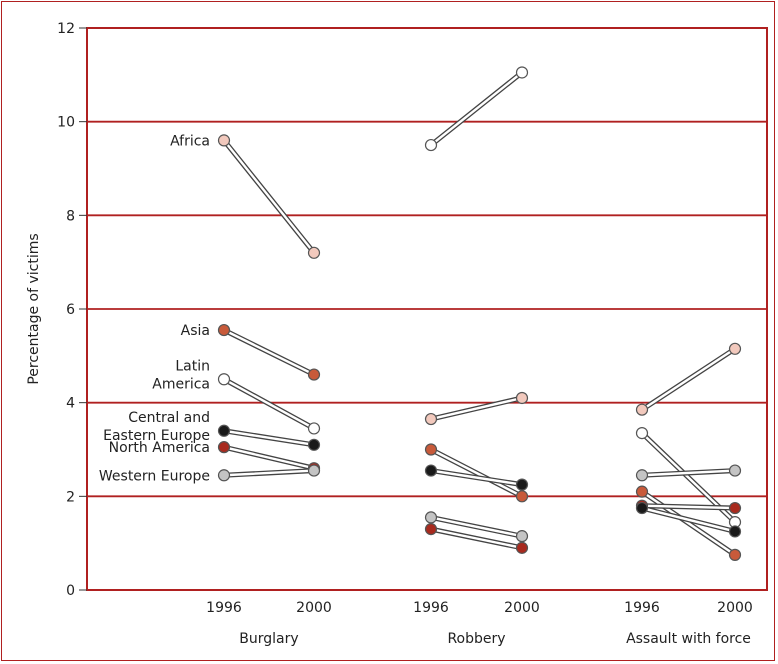 This screenshot has width=778, height=664. What do you see at coordinates (66, 123) in the screenshot?
I see `y-tick-label: 10` at bounding box center [66, 123].